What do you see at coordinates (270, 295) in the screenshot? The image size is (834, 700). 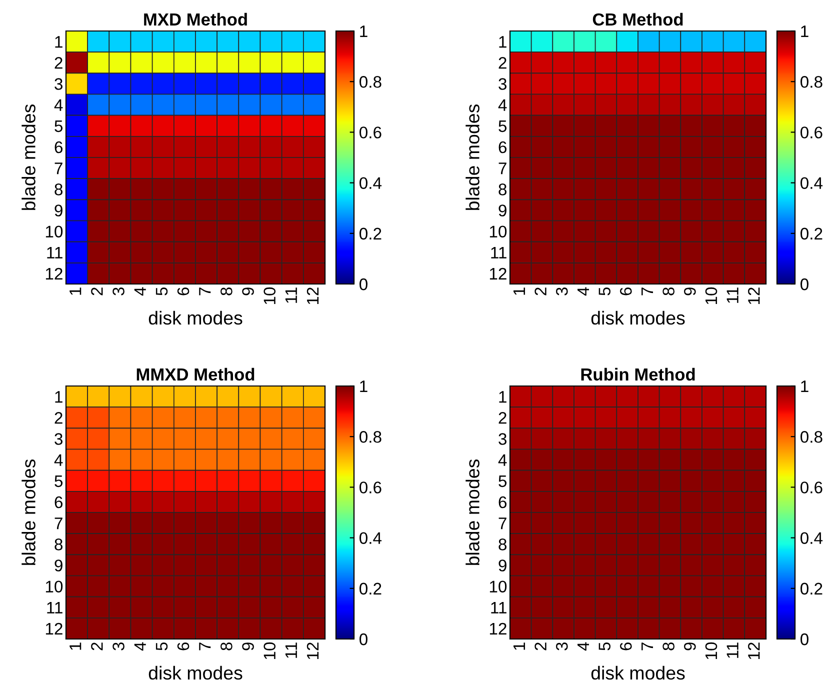 I see `x-tick-label: 10` at bounding box center [270, 295].